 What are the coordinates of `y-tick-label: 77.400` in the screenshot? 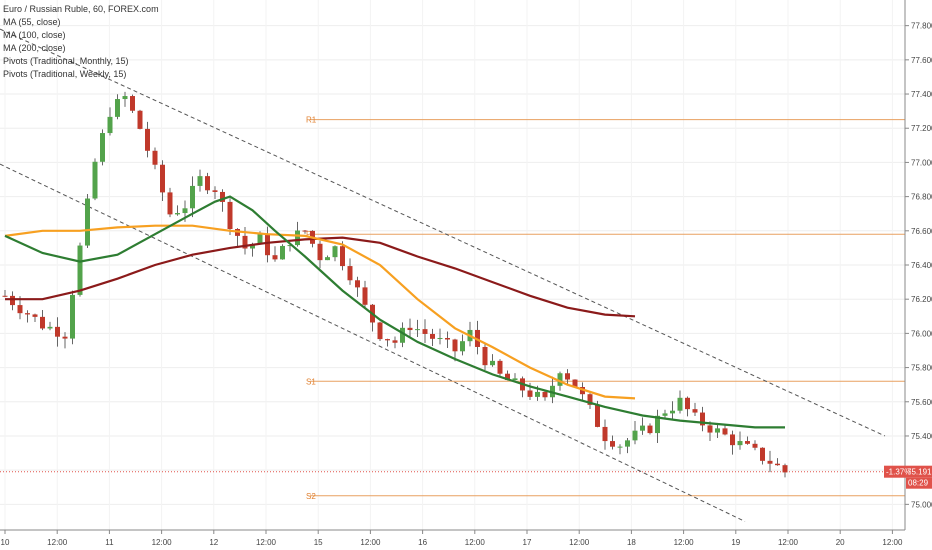 It's located at (921, 94).